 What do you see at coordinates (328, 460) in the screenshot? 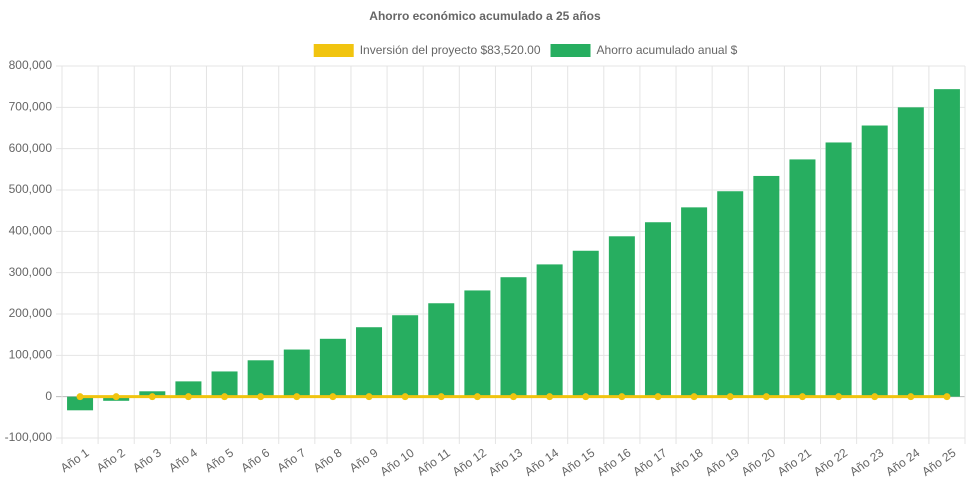
I see `x-tick-label: Año 8` at bounding box center [328, 460].